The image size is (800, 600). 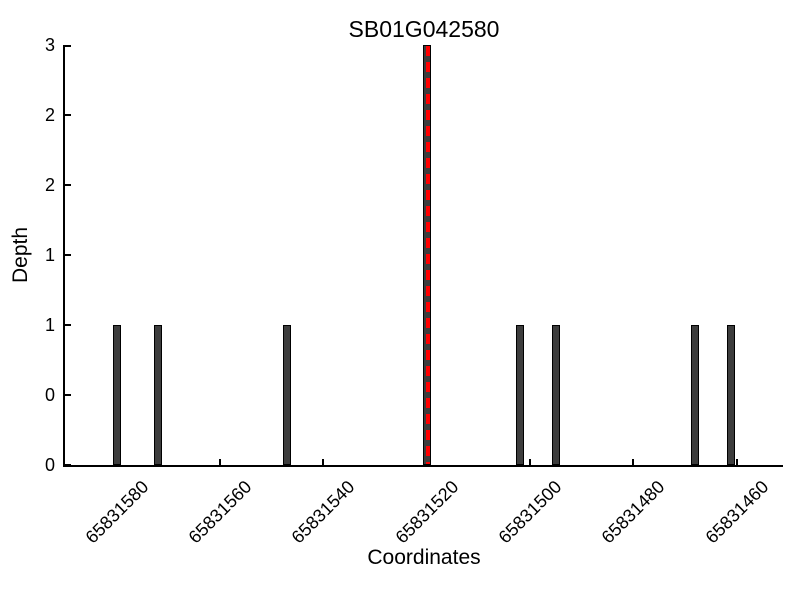 I want to click on y-axis-spine, so click(x=64, y=256).